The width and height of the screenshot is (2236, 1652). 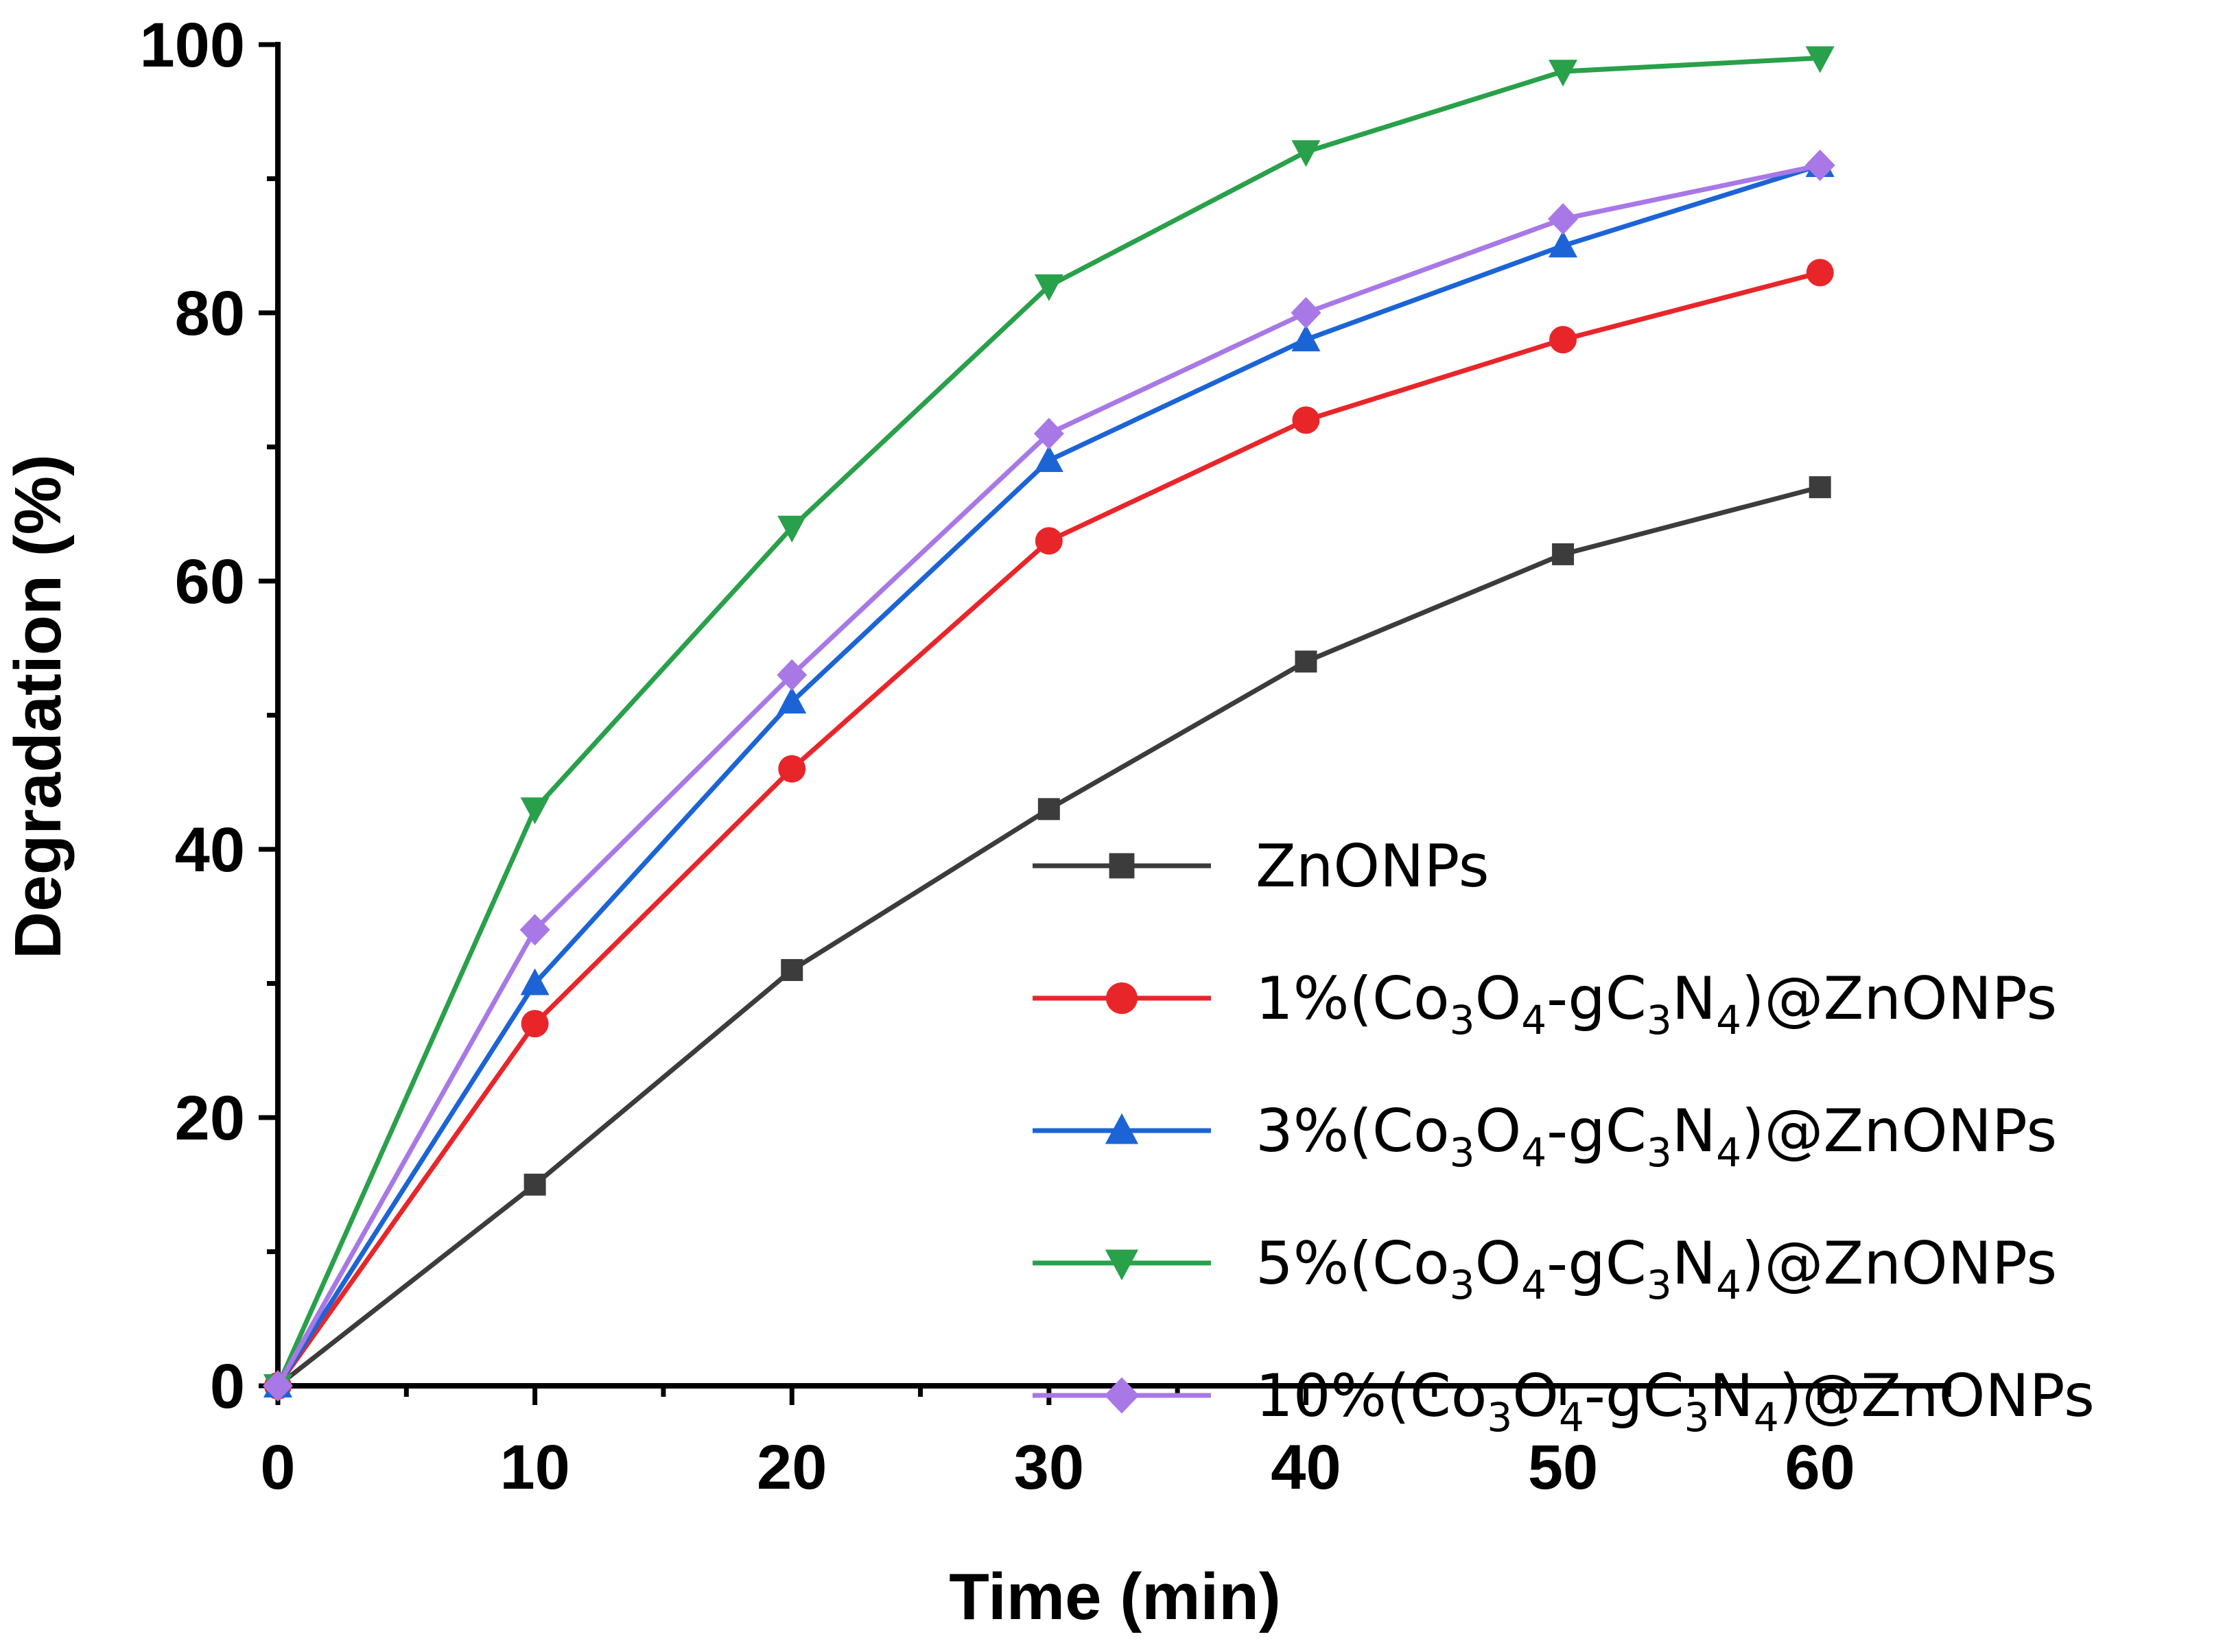 I want to click on legend-entry-3: 5%(Co3O4-gC3N4)@ZnONPs, so click(x=1545, y=1268).